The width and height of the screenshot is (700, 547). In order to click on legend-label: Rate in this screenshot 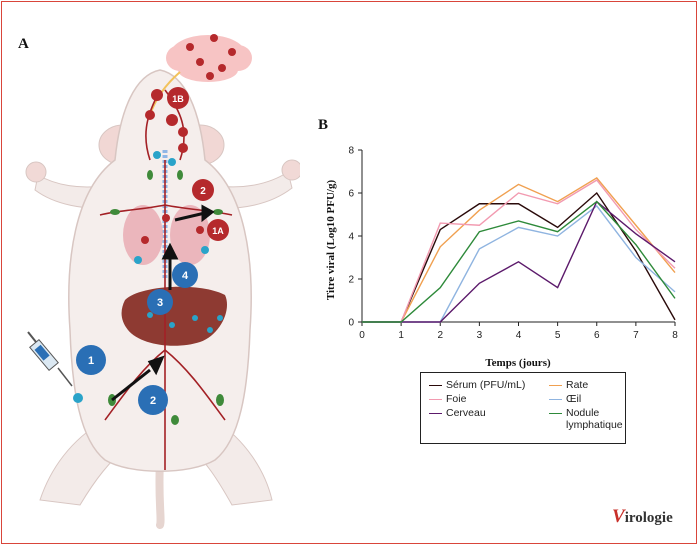, I will do `click(577, 385)`.